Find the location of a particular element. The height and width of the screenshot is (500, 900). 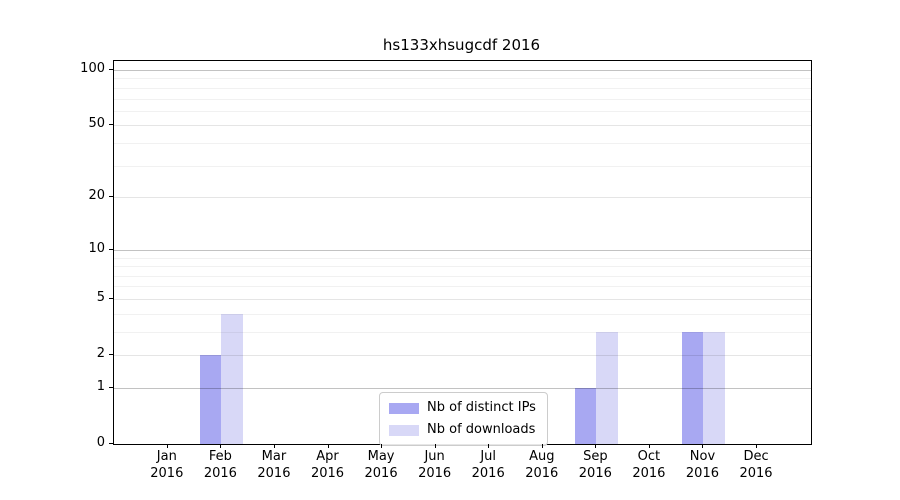

bar-distinct-ips-nov is located at coordinates (693, 388).